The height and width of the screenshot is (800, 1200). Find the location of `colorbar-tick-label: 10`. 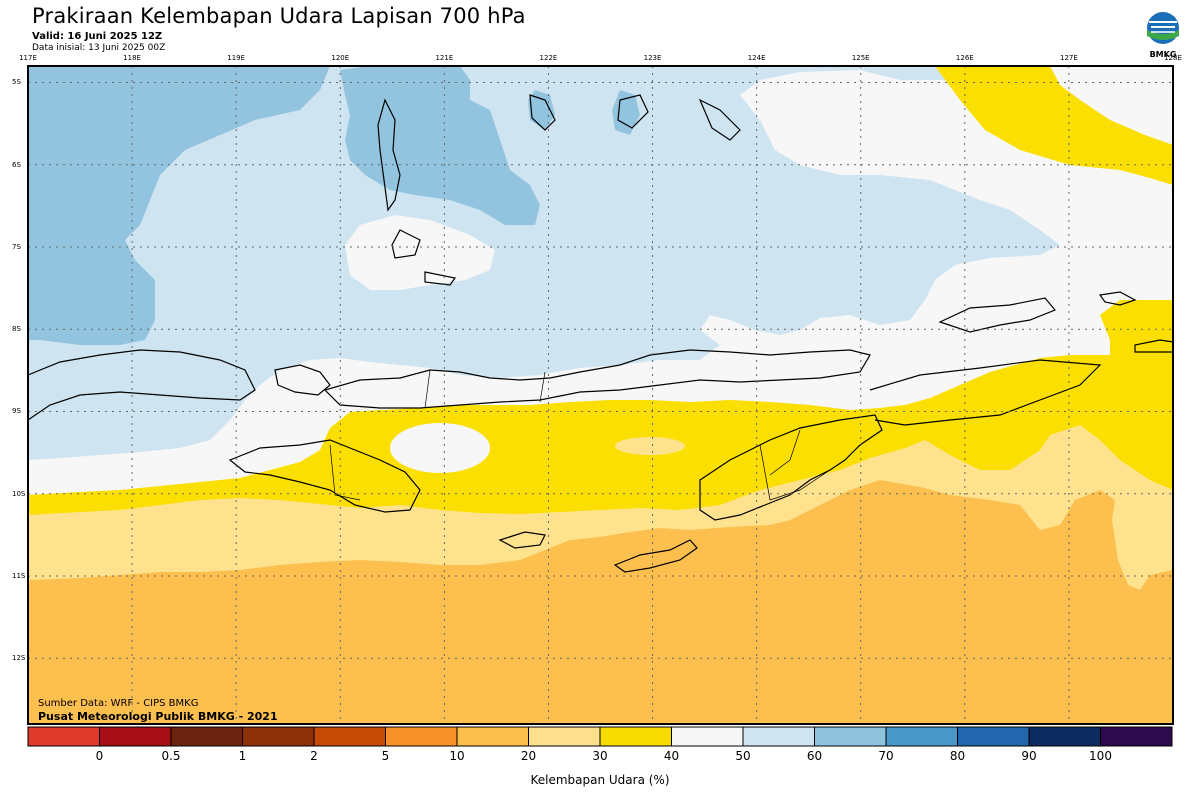

colorbar-tick-label: 10 is located at coordinates (457, 756).